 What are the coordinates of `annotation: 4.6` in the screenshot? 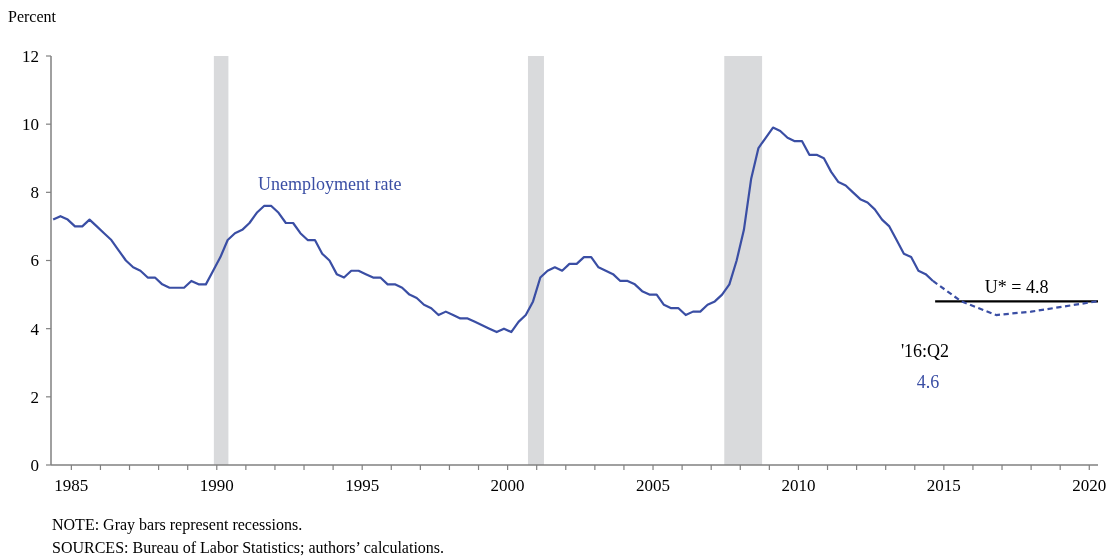 It's located at (928, 382).